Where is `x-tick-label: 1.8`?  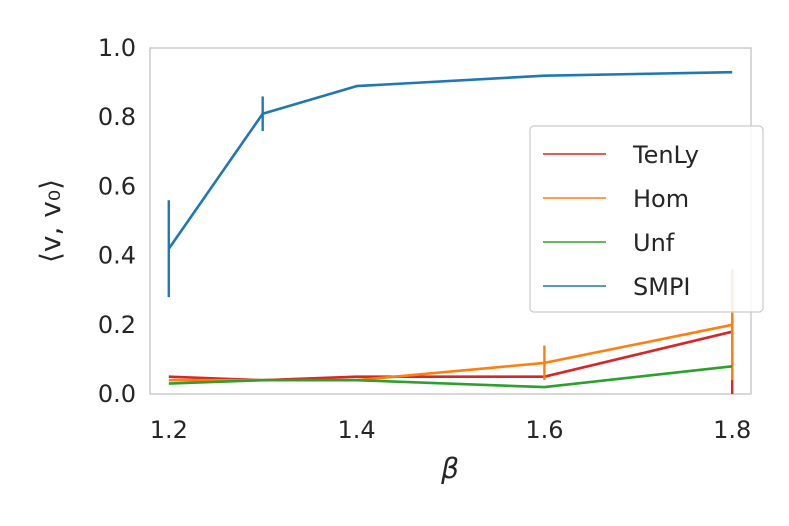
x-tick-label: 1.8 is located at coordinates (732, 430).